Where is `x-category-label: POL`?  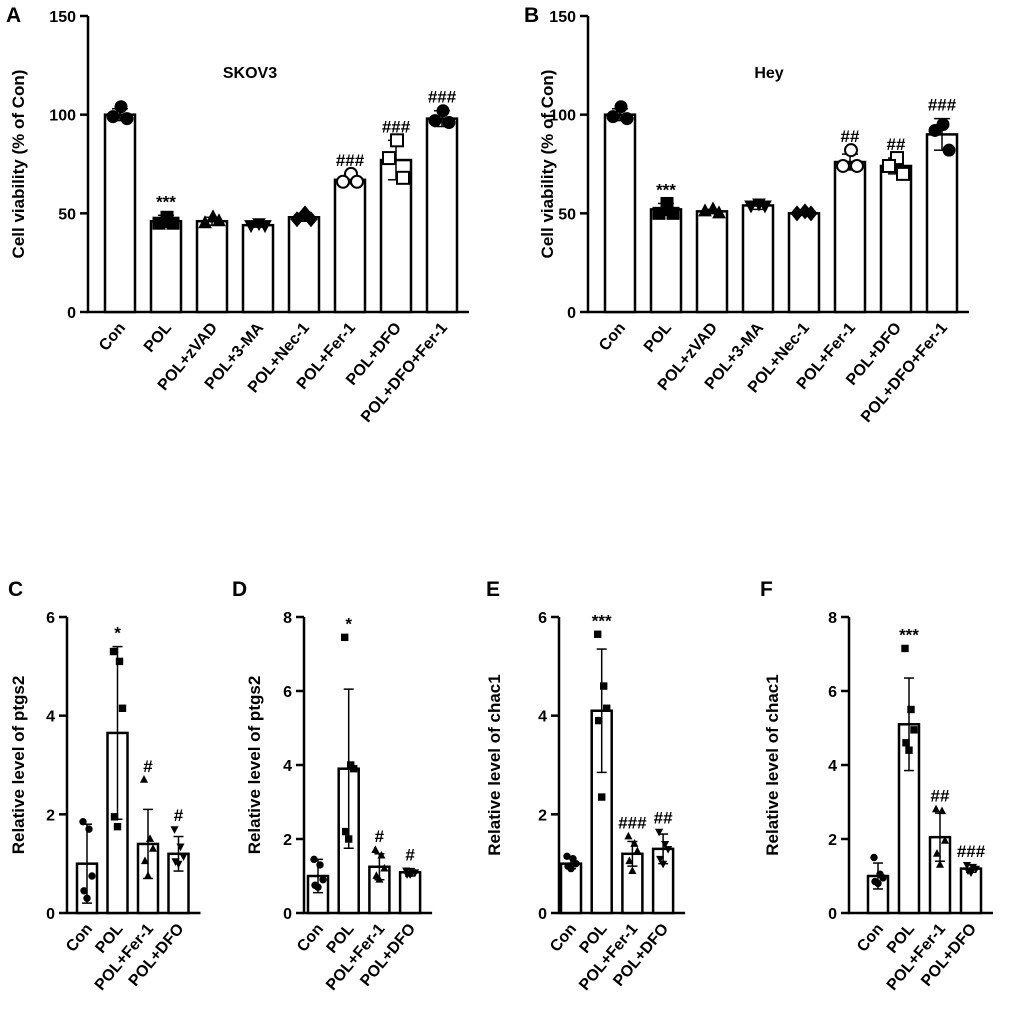 x-category-label: POL is located at coordinates (158, 337).